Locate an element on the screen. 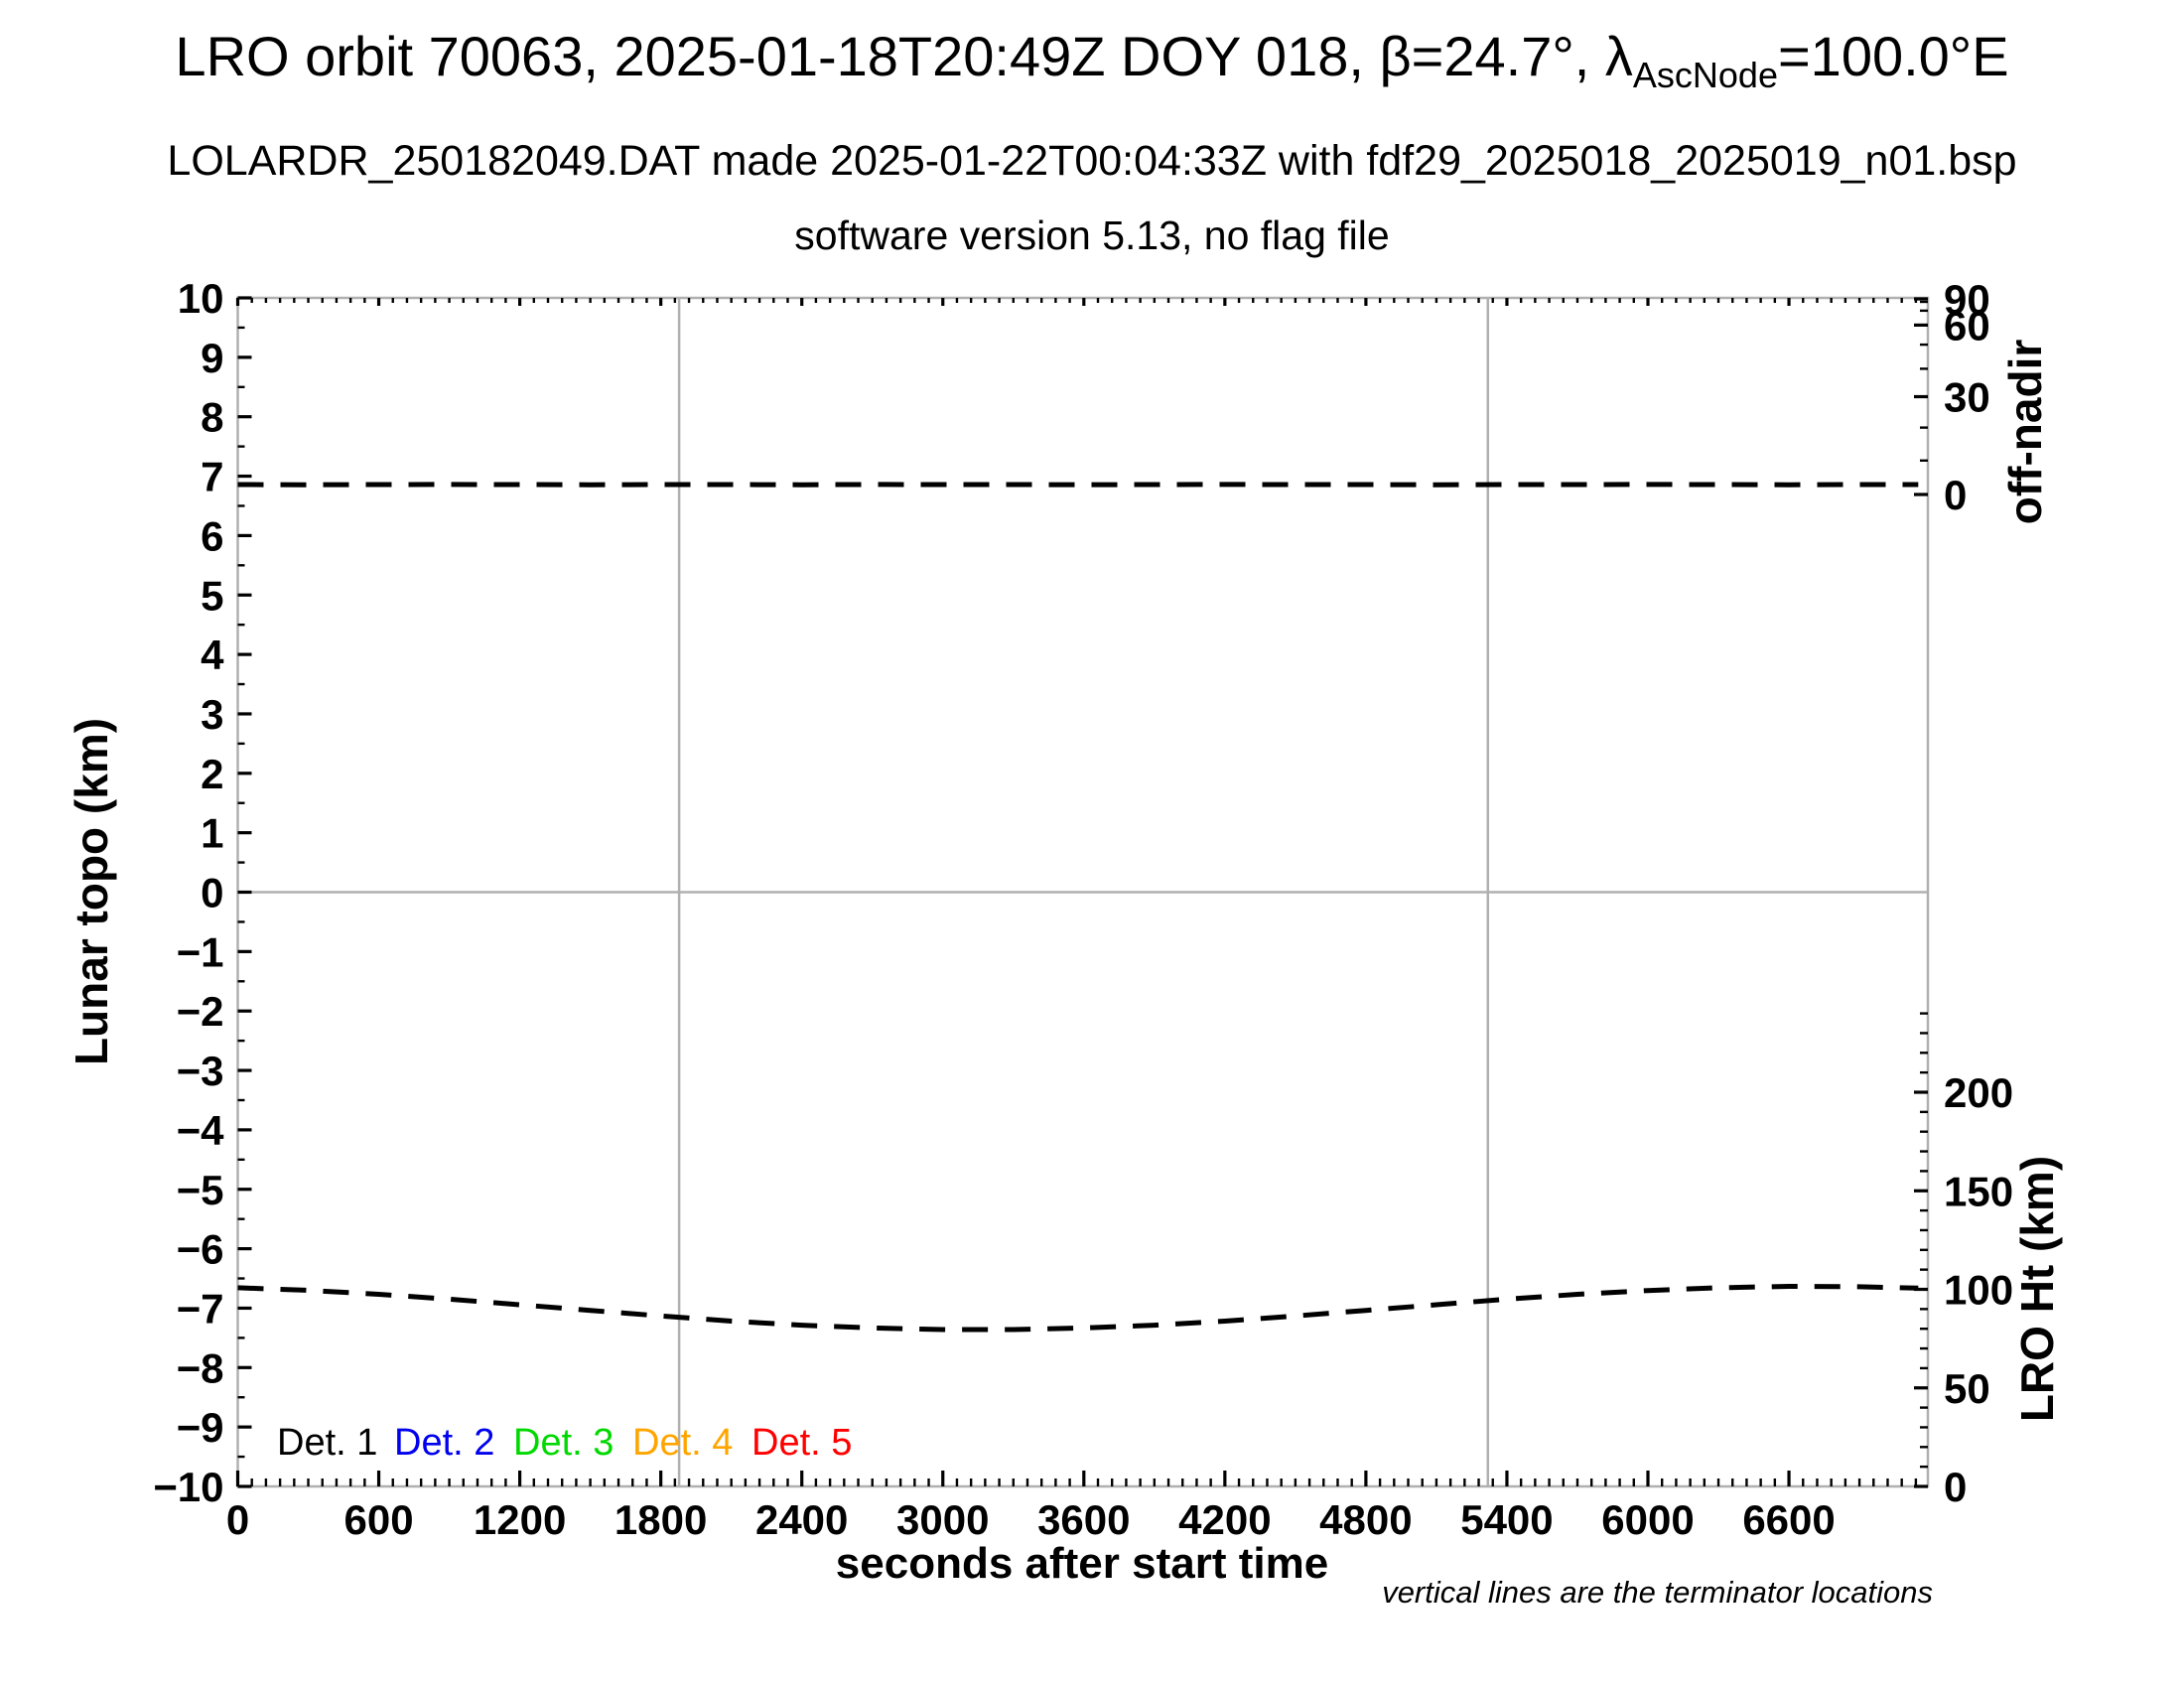  left-tick-label: 0 is located at coordinates (212, 893).